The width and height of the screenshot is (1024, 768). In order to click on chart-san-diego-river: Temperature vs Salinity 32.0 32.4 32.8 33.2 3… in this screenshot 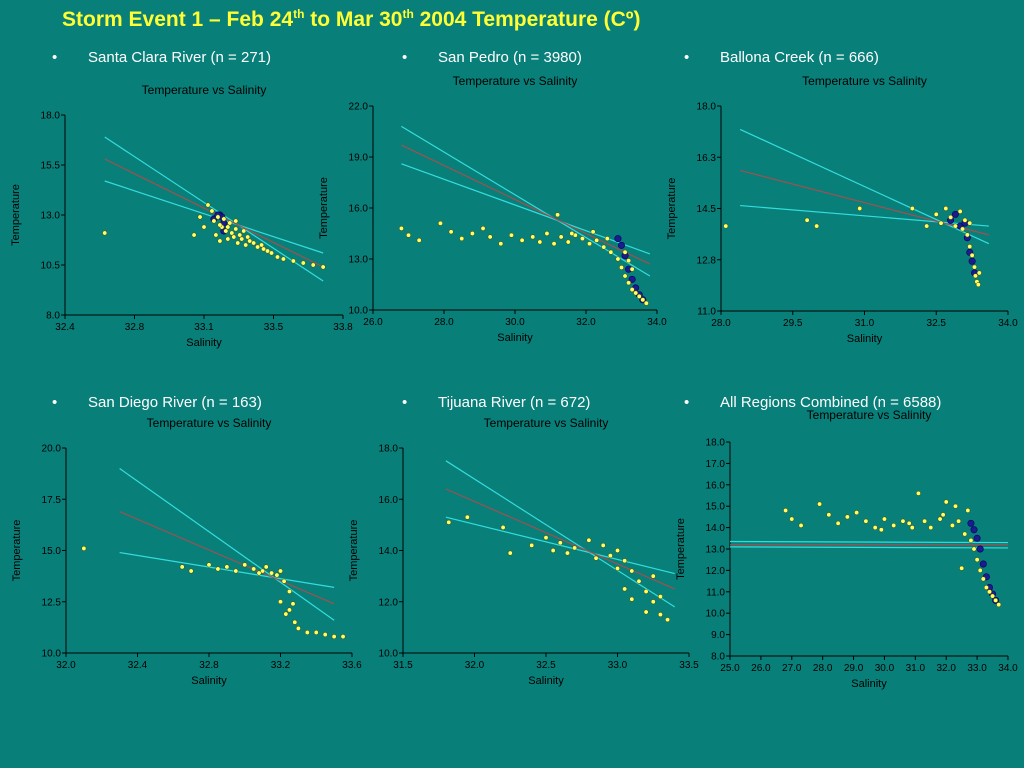, I will do `click(186, 551)`.